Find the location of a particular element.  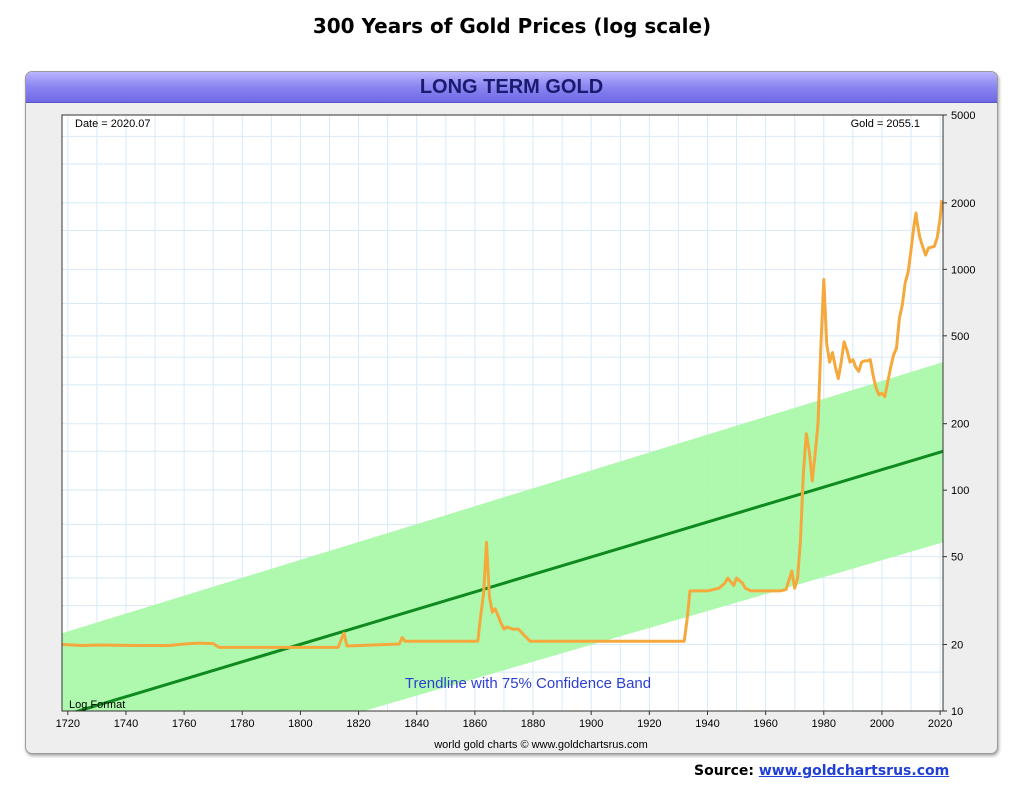

x-tick-label: 1920 is located at coordinates (649, 724).